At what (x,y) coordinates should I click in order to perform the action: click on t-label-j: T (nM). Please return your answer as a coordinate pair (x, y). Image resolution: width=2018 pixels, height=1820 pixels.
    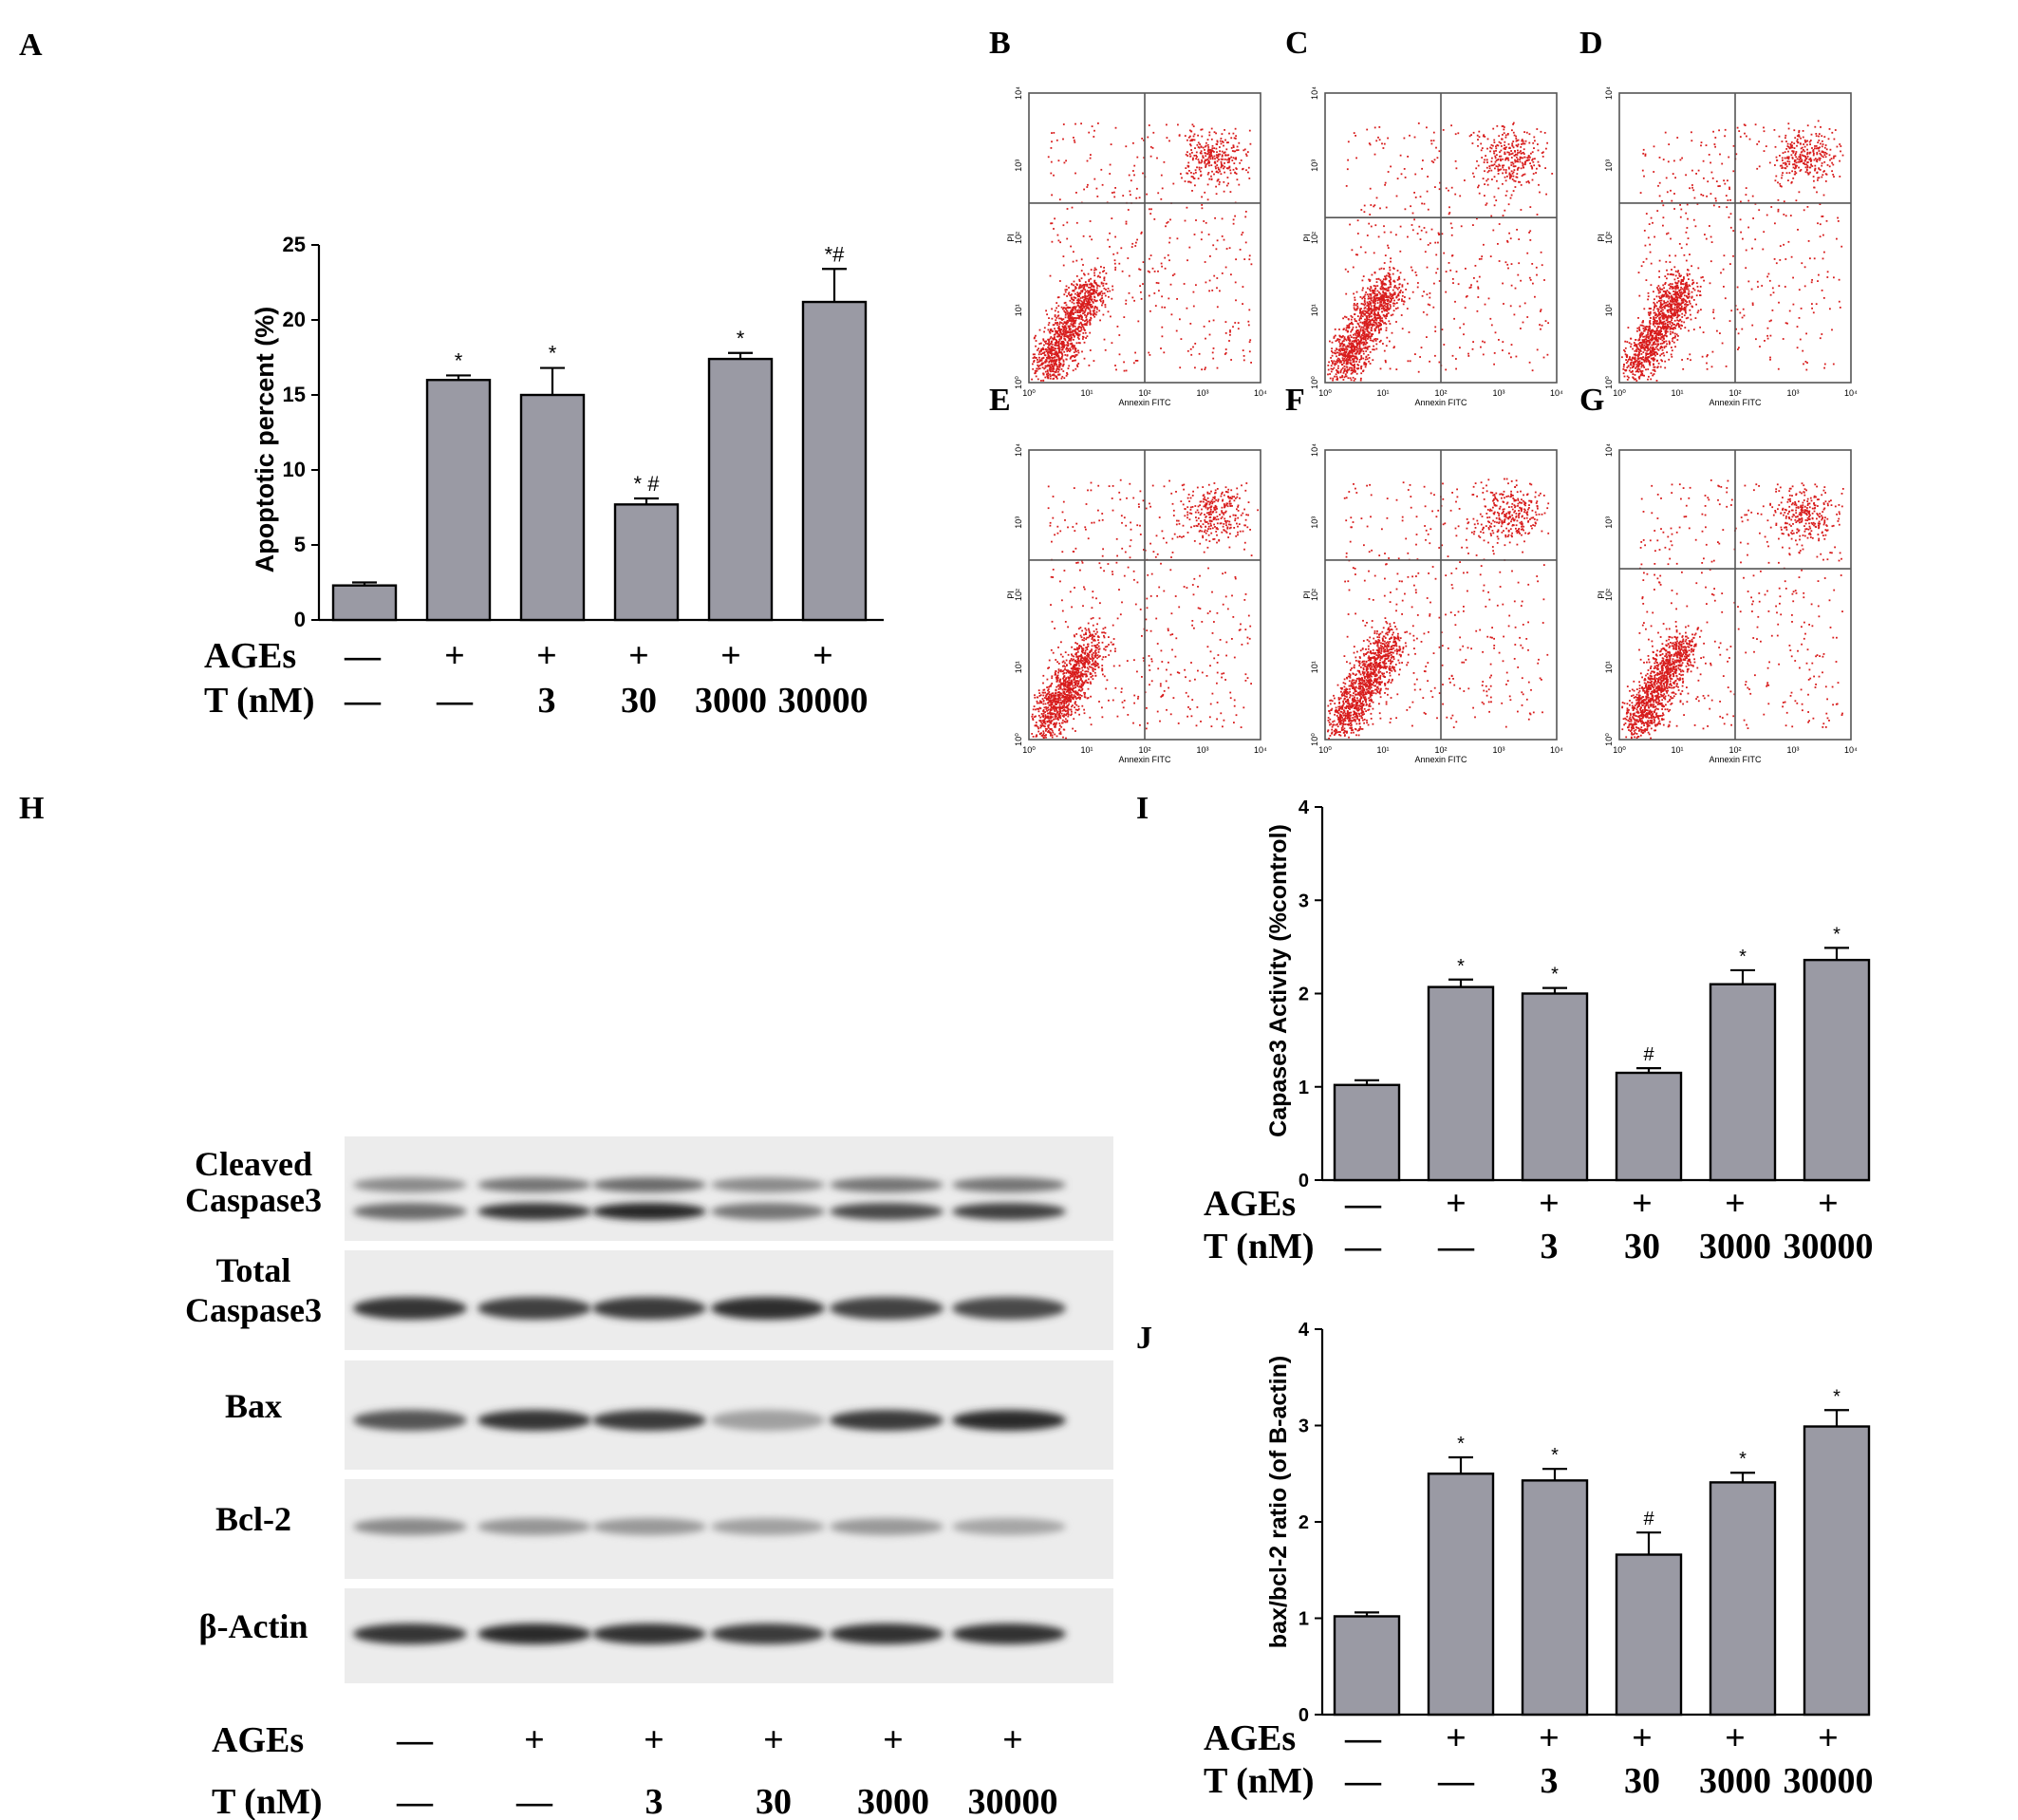
    Looking at the image, I should click on (1259, 1781).